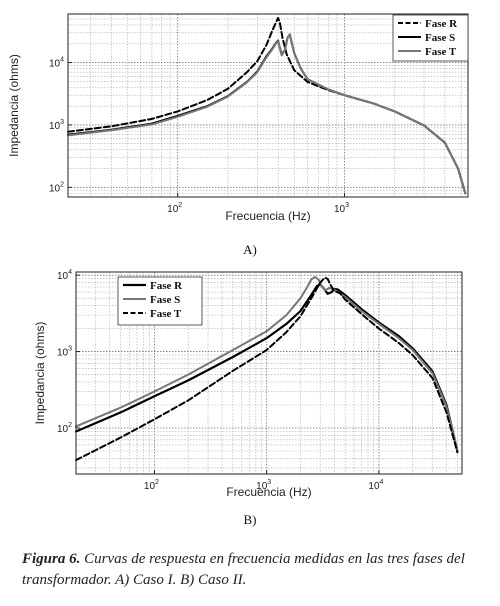  I want to click on panel-label: A), so click(250, 249).